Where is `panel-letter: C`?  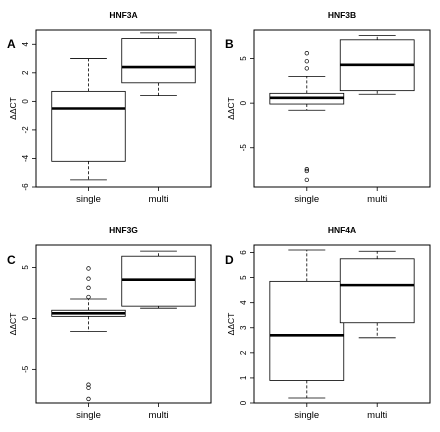 panel-letter: C is located at coordinates (11, 260).